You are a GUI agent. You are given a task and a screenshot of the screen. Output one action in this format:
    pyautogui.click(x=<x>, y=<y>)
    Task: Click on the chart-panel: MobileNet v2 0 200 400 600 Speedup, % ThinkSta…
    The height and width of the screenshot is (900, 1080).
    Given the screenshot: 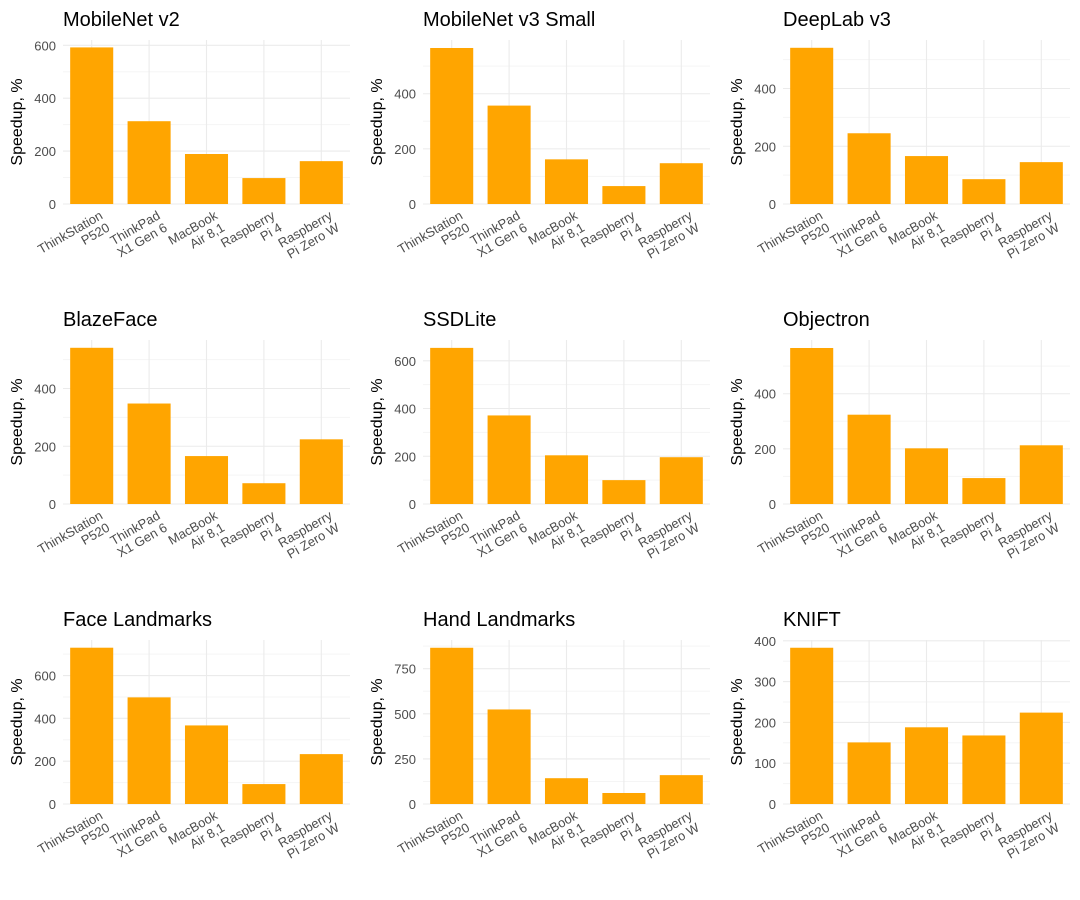 What is the action you would take?
    pyautogui.click(x=179, y=139)
    